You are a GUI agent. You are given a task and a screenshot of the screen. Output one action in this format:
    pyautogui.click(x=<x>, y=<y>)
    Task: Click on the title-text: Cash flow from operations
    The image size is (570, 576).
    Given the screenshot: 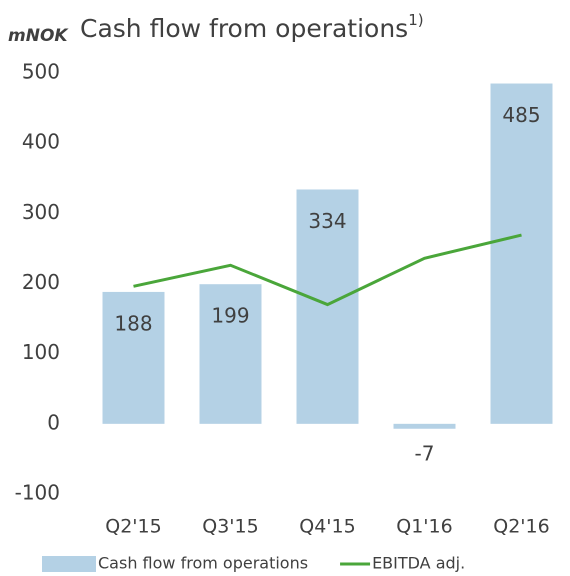 What is the action you would take?
    pyautogui.click(x=244, y=28)
    